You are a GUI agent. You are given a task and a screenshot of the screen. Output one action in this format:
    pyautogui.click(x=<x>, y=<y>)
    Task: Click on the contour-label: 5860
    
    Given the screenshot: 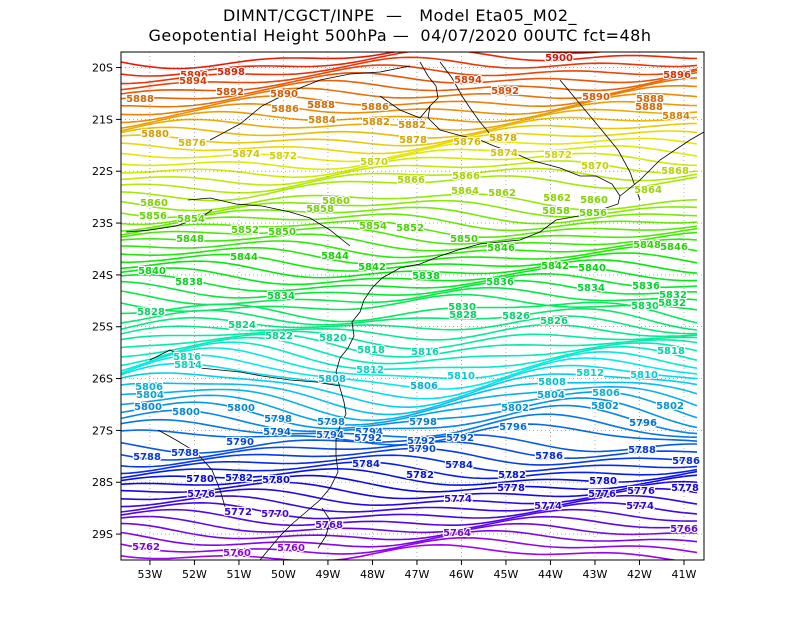 What is the action you would take?
    pyautogui.click(x=154, y=203)
    